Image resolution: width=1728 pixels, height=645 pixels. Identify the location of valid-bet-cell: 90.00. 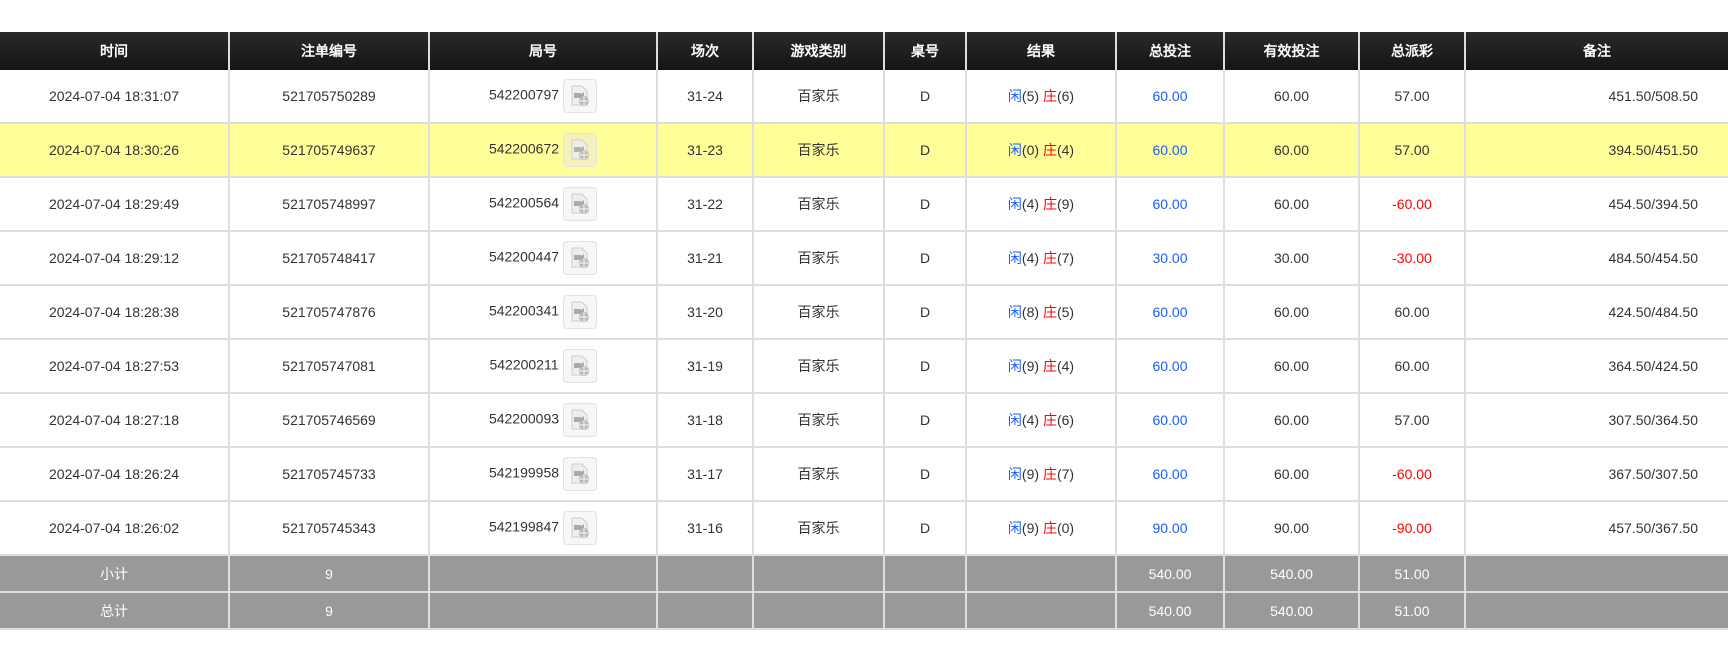
(1291, 528).